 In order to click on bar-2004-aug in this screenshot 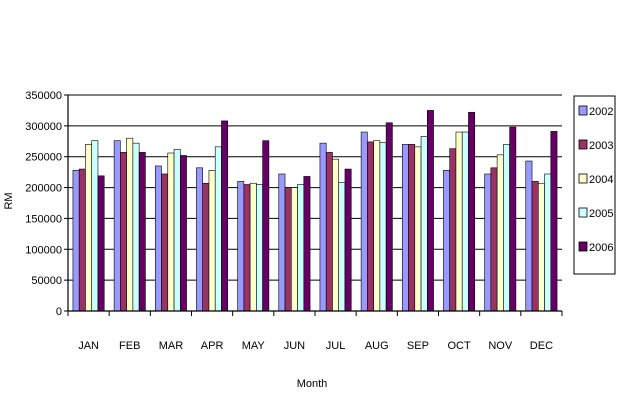, I will do `click(377, 226)`.